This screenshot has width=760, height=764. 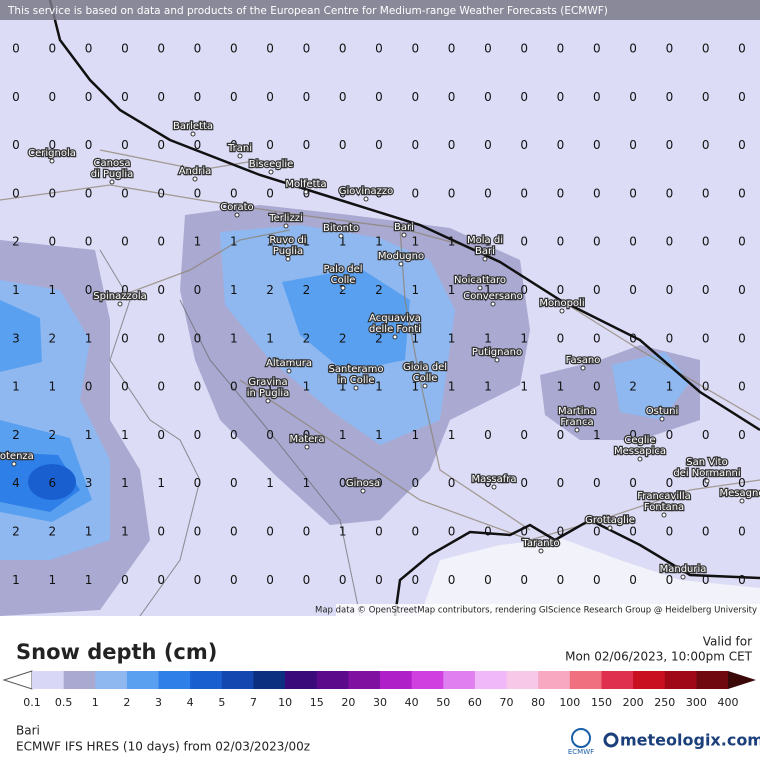 I want to click on legend-label: 7, so click(x=253, y=702).